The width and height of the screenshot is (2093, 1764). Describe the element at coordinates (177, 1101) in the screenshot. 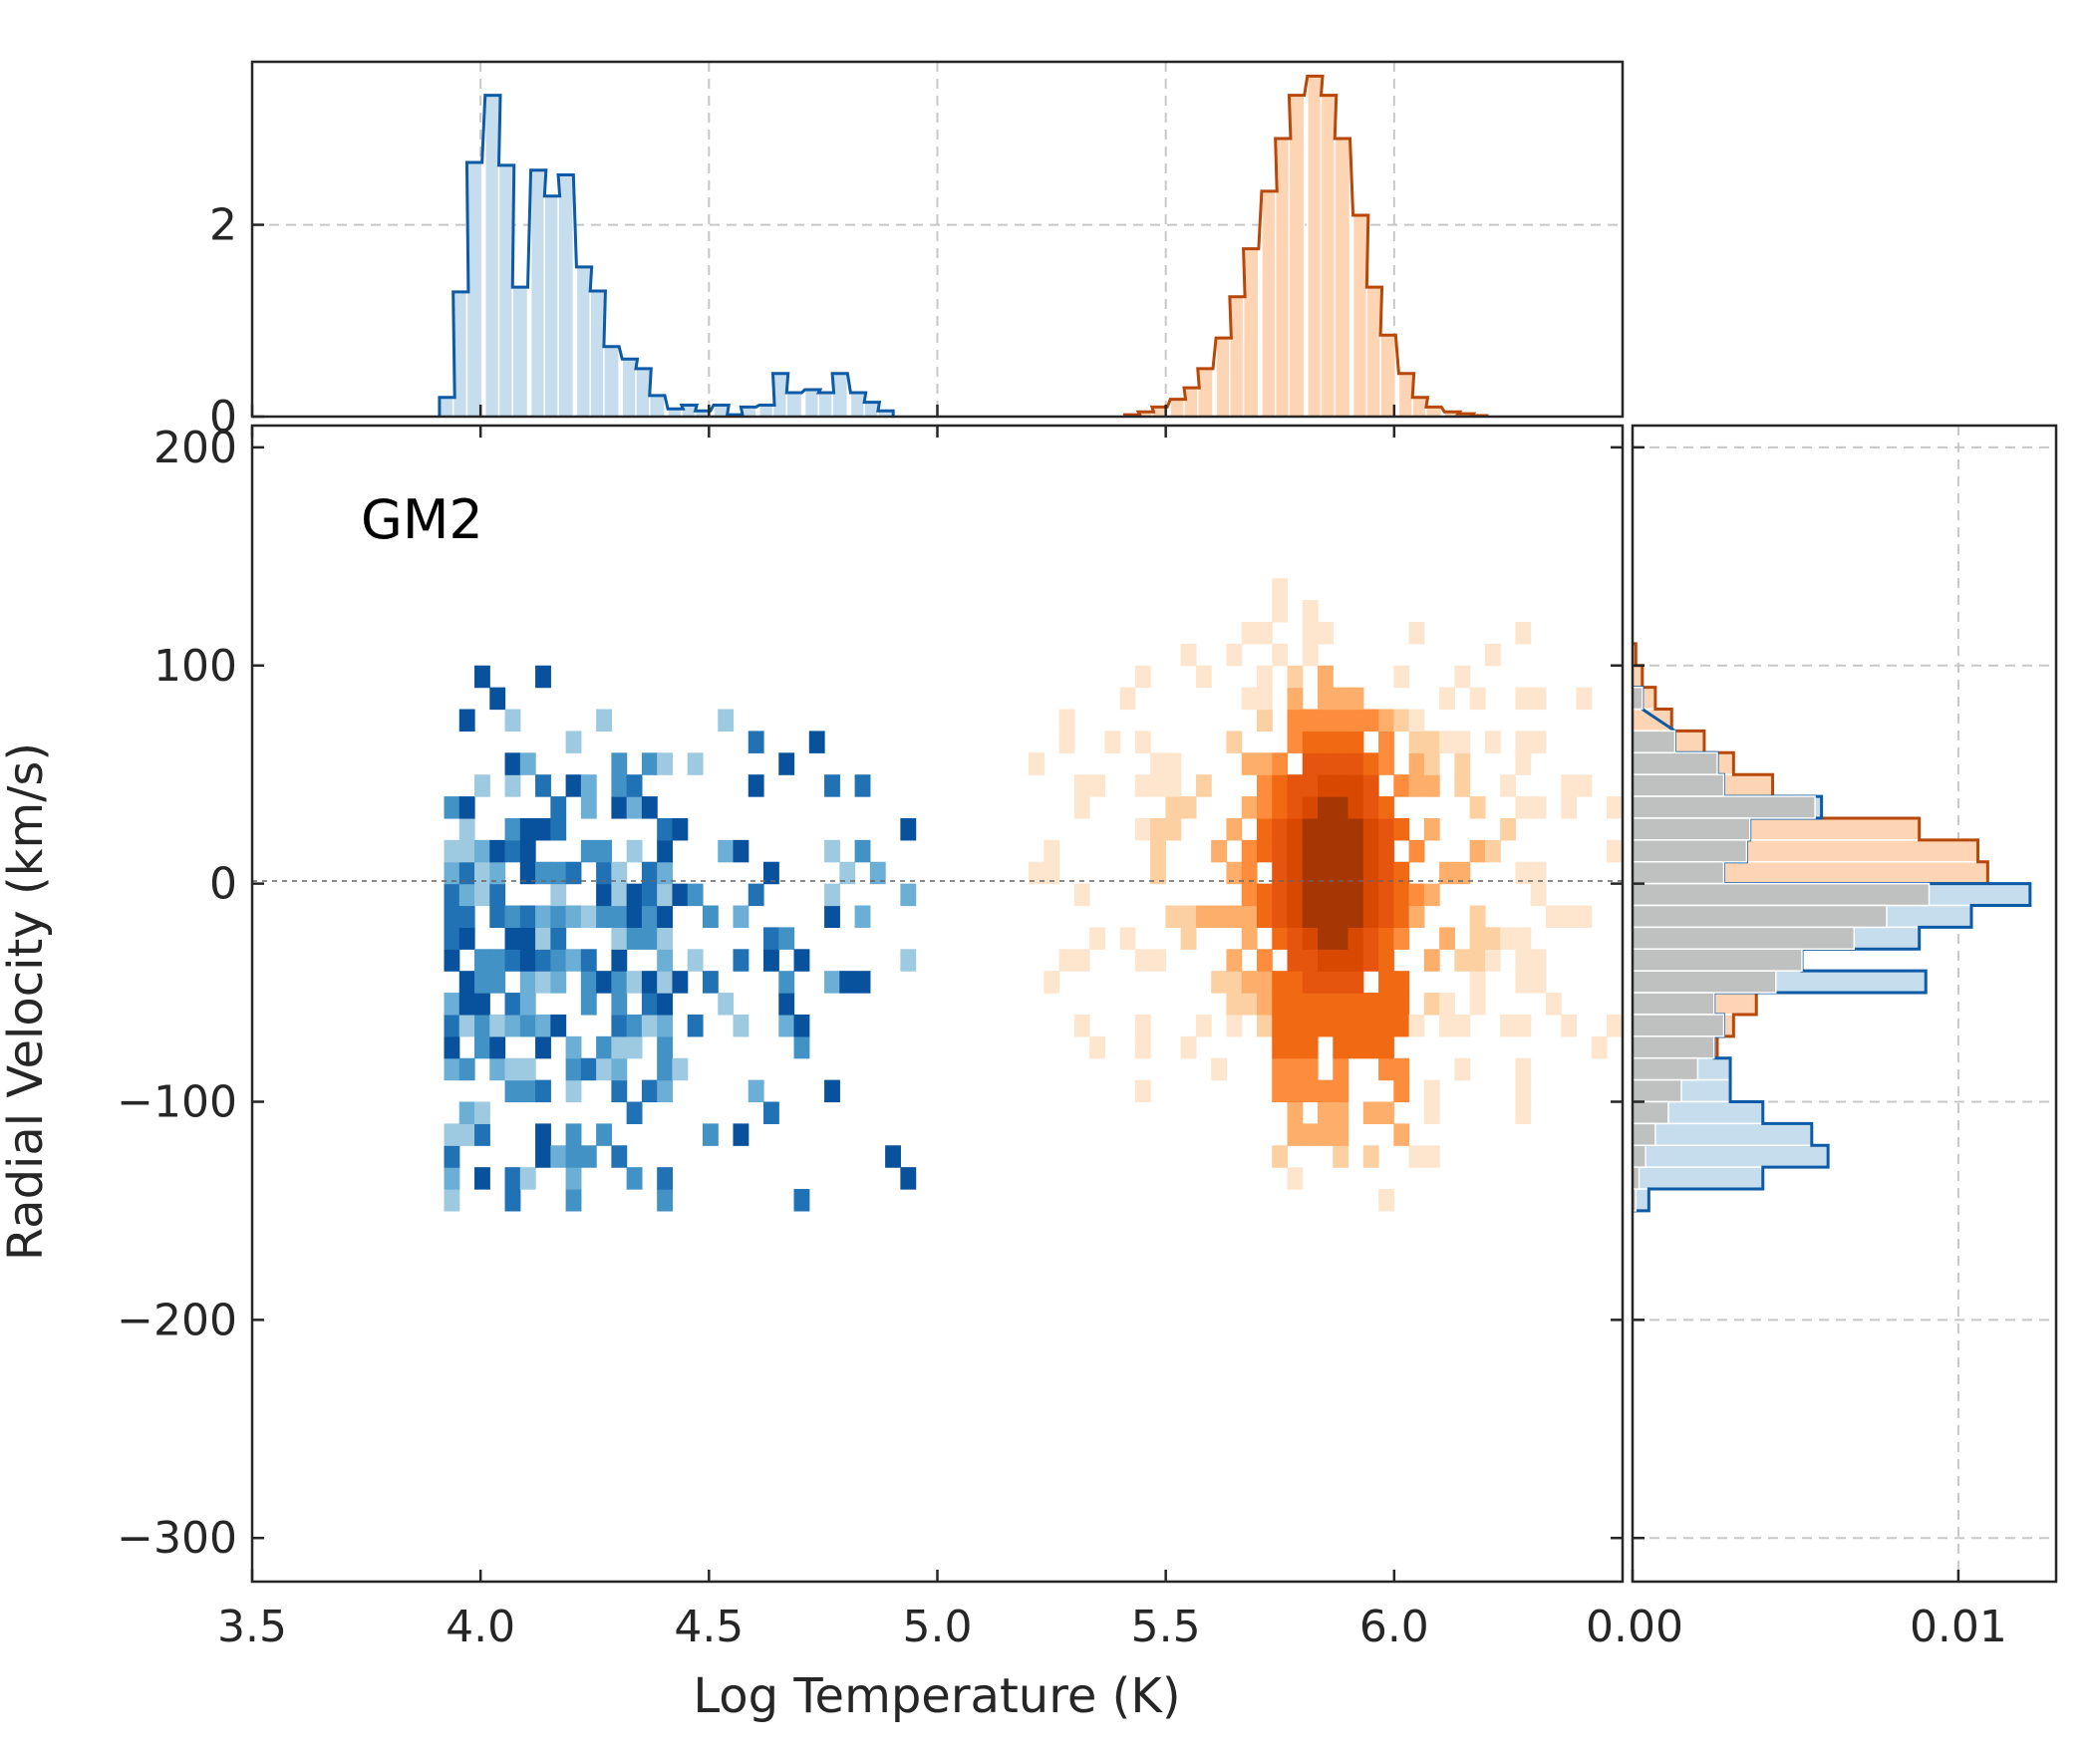

I see `y-tick-label: −100` at that location.